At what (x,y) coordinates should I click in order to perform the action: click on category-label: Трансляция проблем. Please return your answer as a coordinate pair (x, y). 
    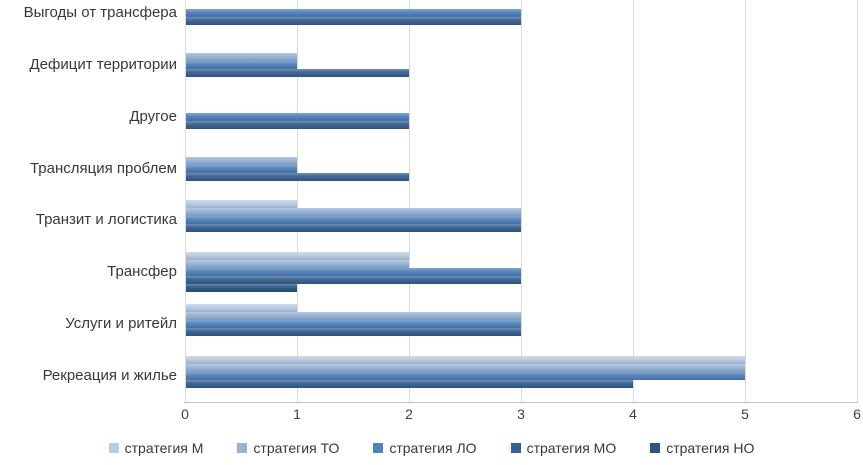
    Looking at the image, I should click on (103, 168).